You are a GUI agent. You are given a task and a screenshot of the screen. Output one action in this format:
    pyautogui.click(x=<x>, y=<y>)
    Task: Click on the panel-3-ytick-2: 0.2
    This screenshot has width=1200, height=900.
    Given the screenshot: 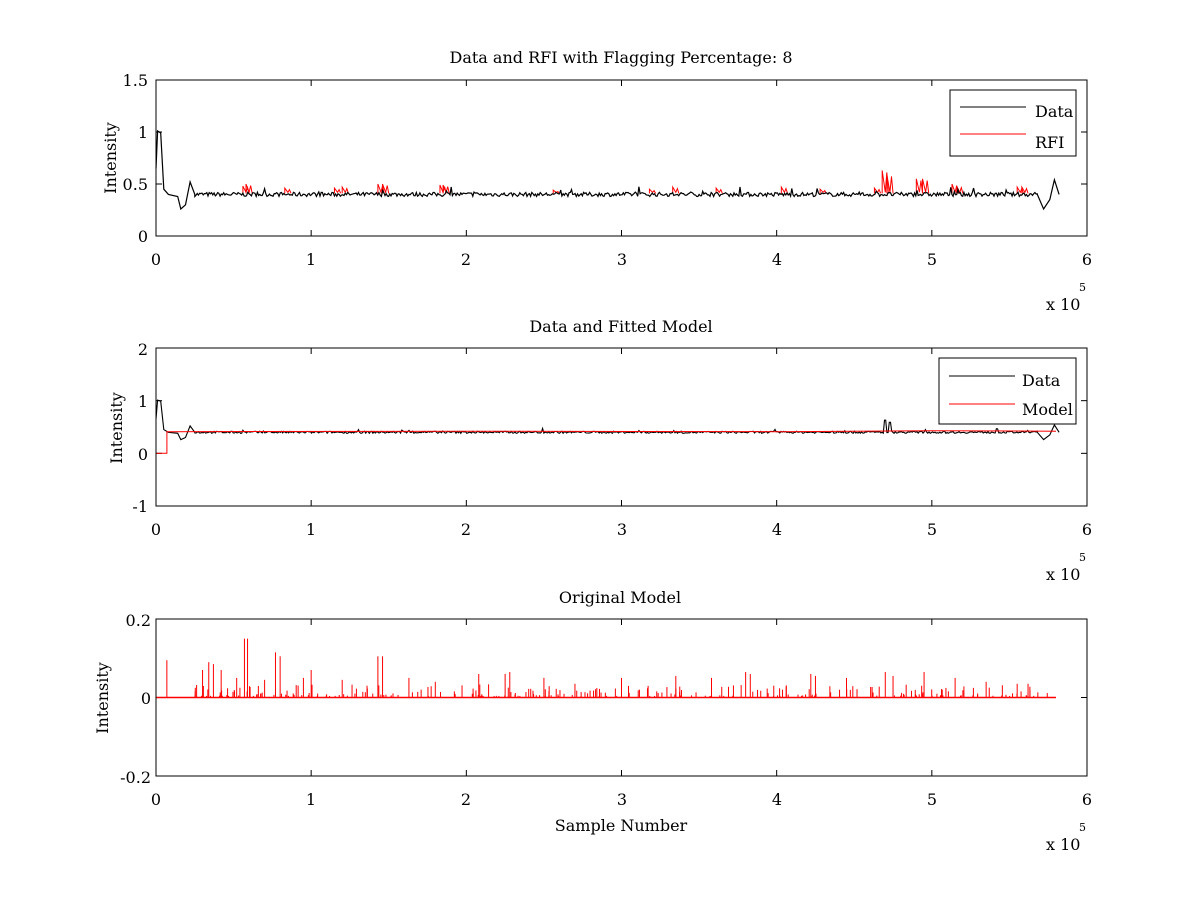 What is the action you would take?
    pyautogui.click(x=138, y=620)
    